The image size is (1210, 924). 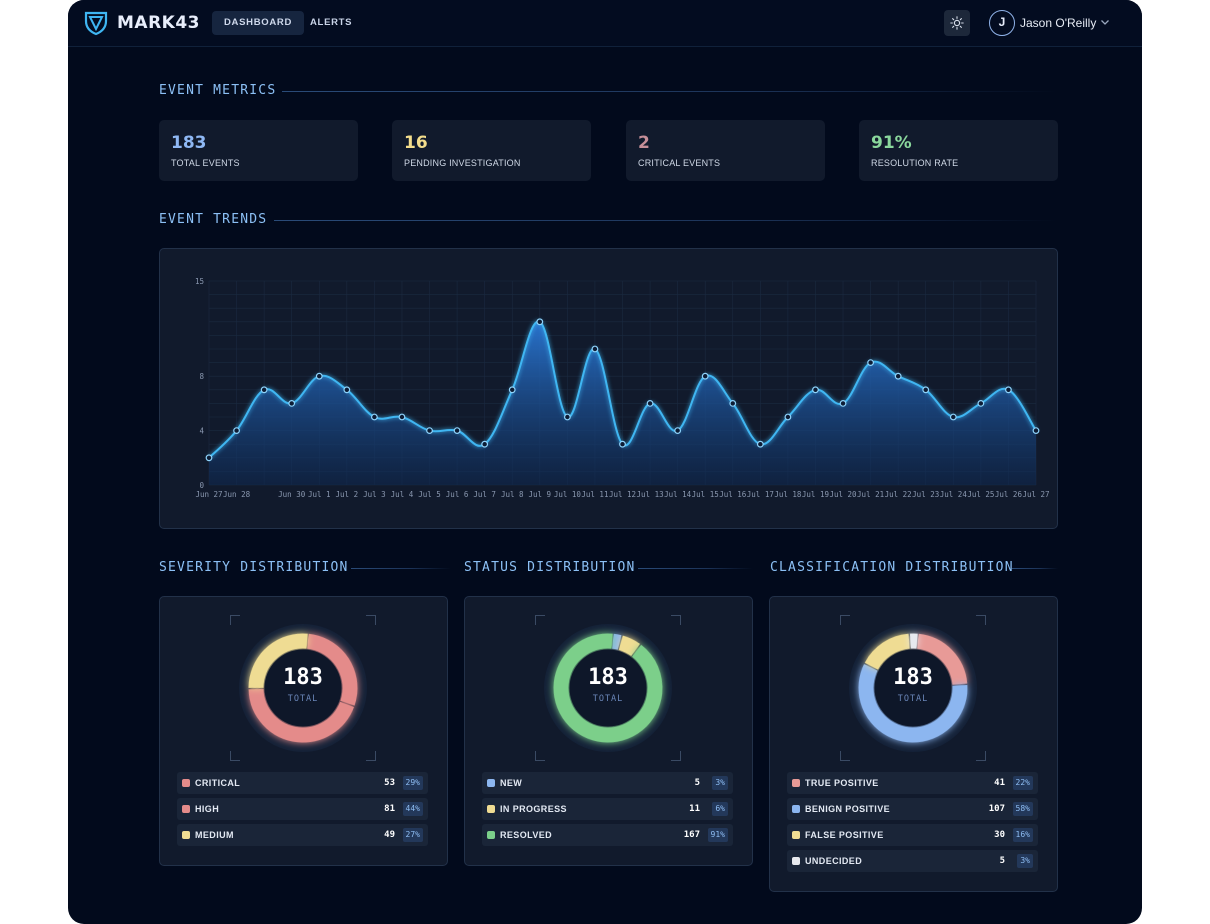 I want to click on legend-count: 30, so click(x=999, y=835).